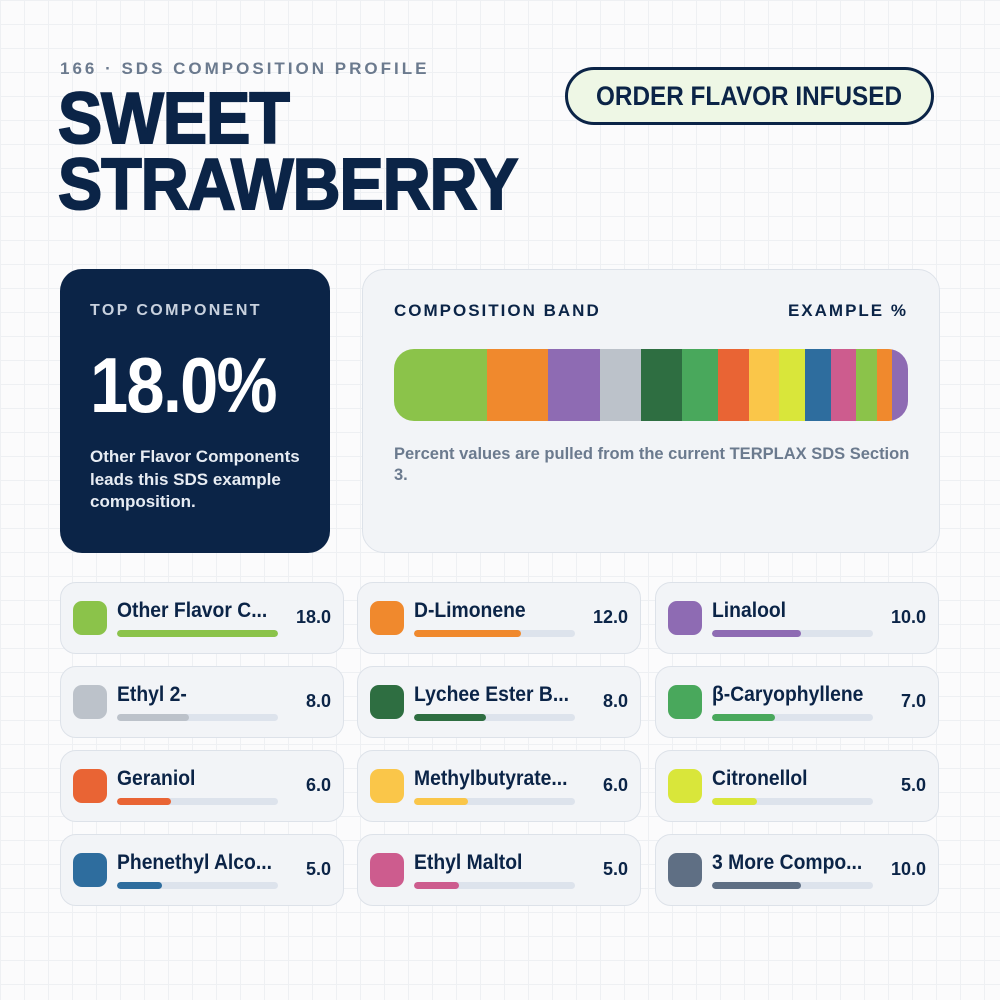 The height and width of the screenshot is (1000, 1000). Describe the element at coordinates (176, 310) in the screenshot. I see `top-component-label: TOP COMPONENT` at that location.